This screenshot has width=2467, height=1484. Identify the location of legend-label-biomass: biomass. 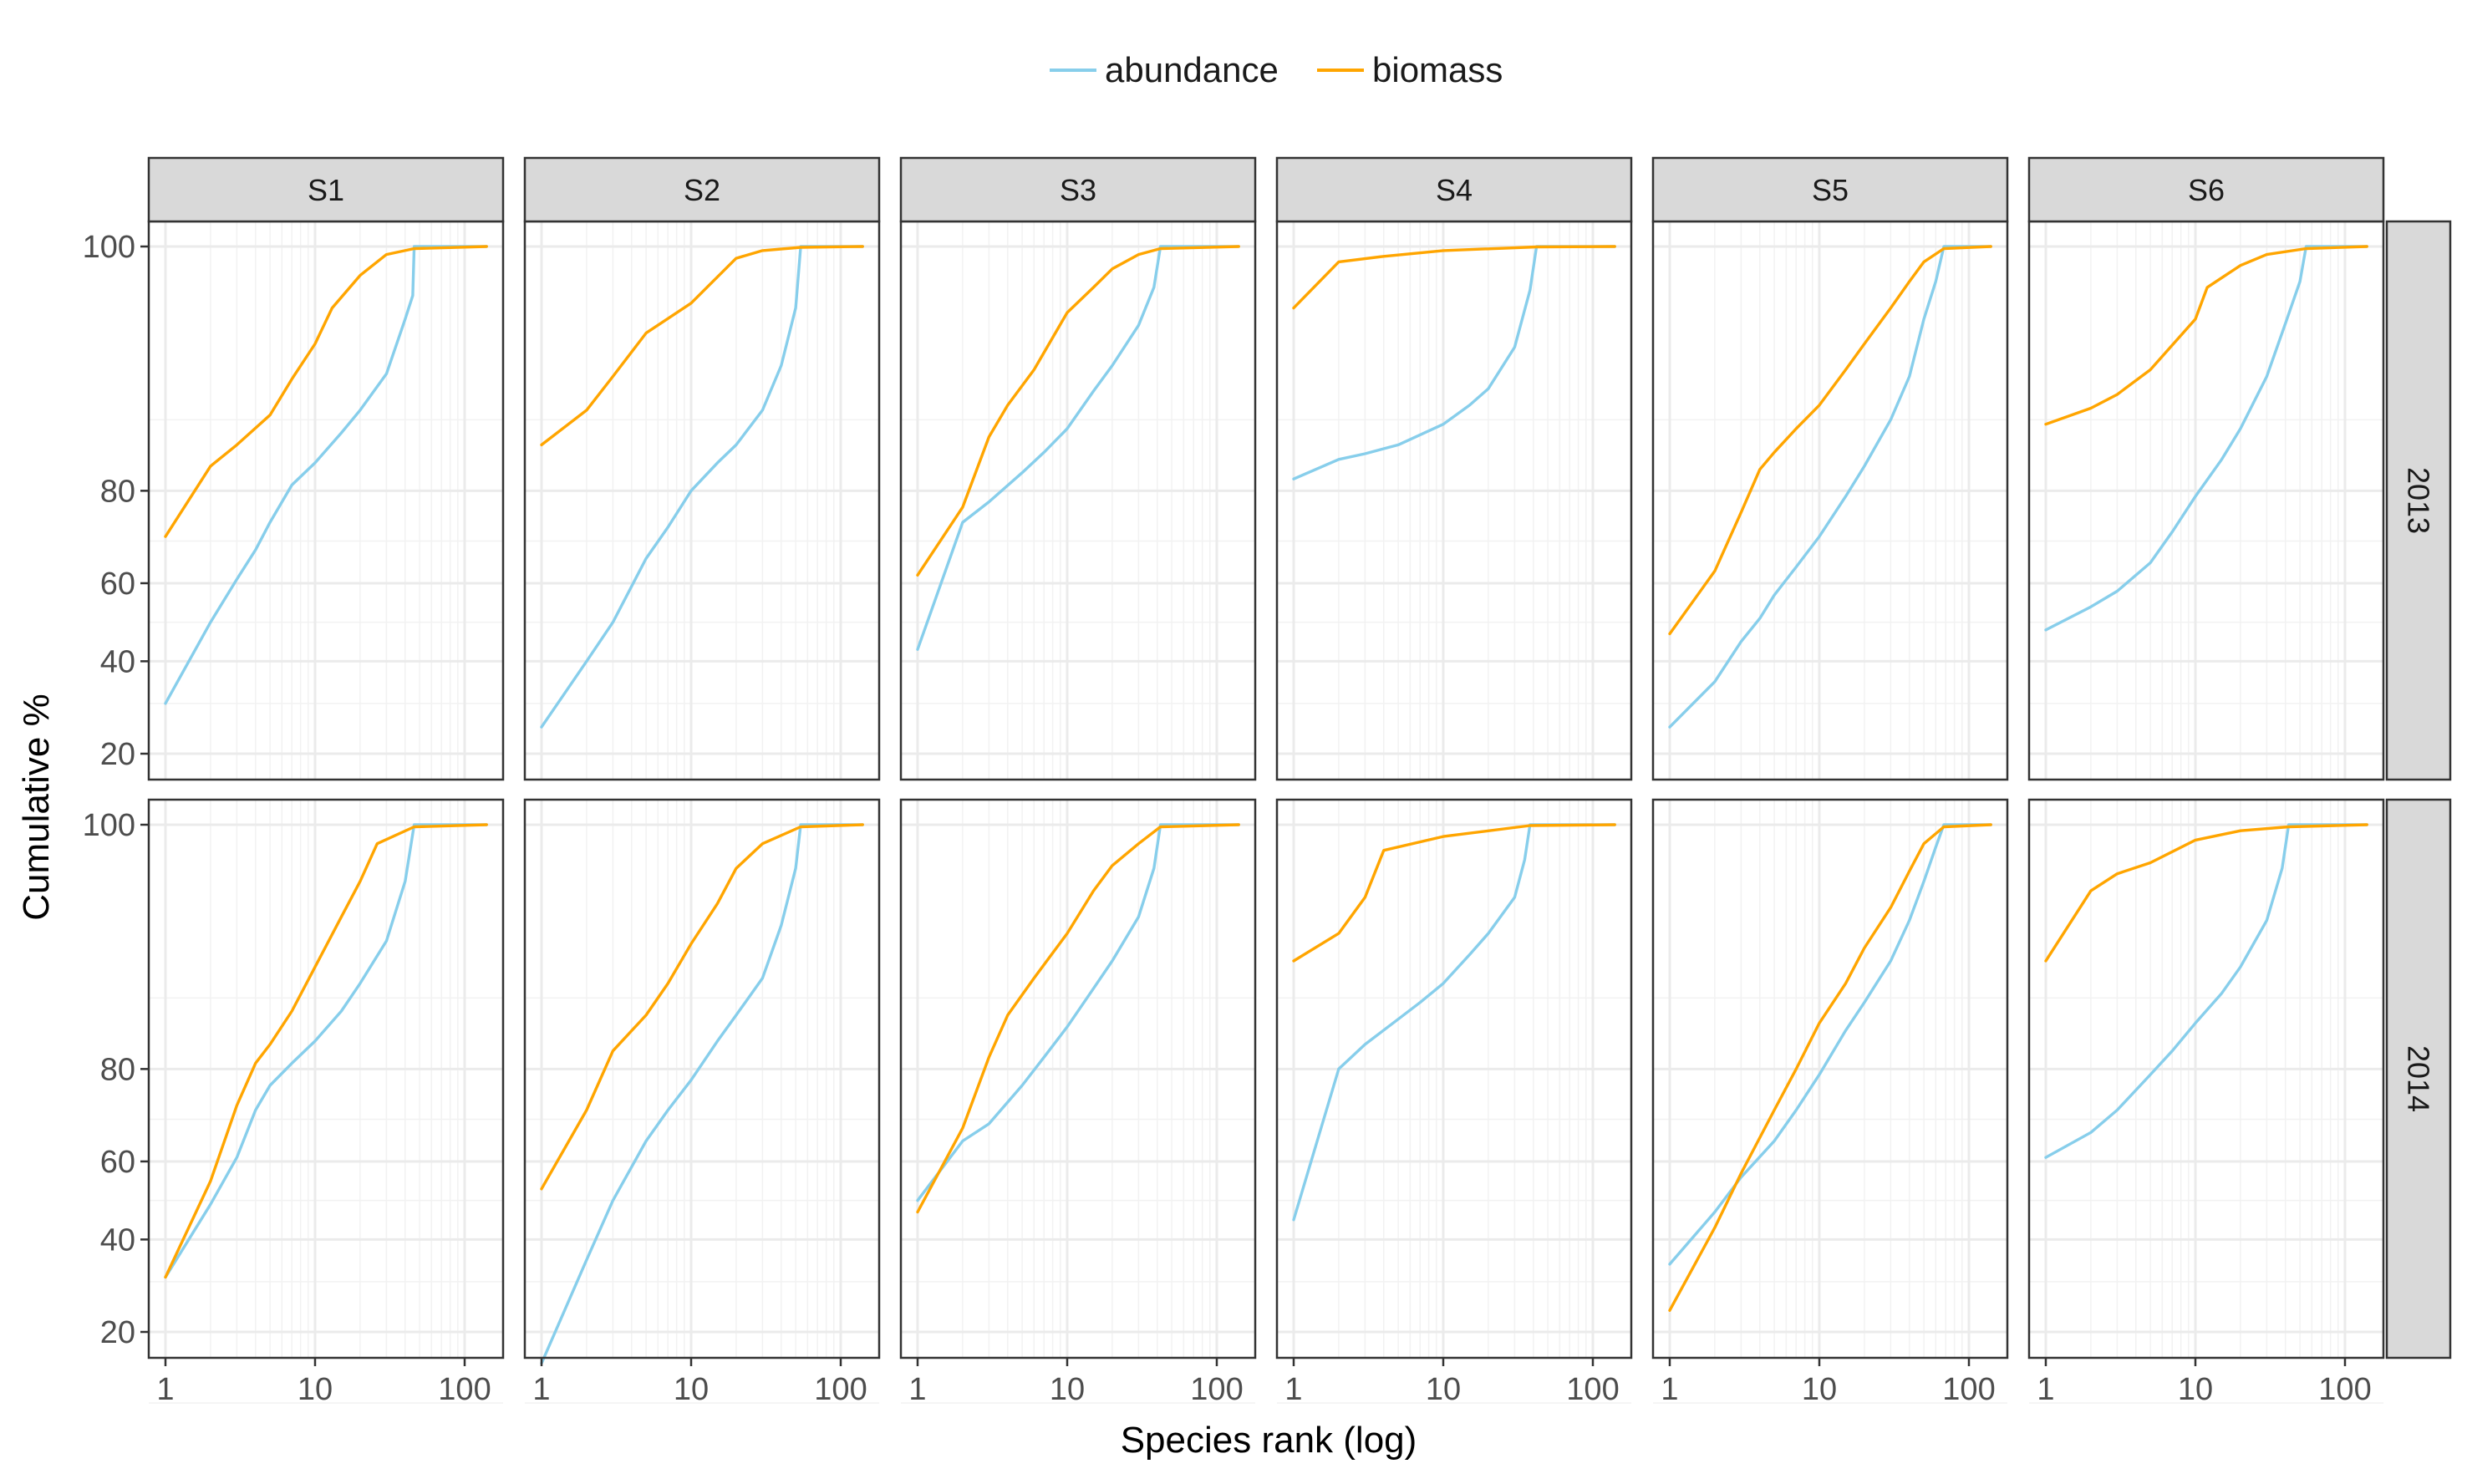
(1437, 69).